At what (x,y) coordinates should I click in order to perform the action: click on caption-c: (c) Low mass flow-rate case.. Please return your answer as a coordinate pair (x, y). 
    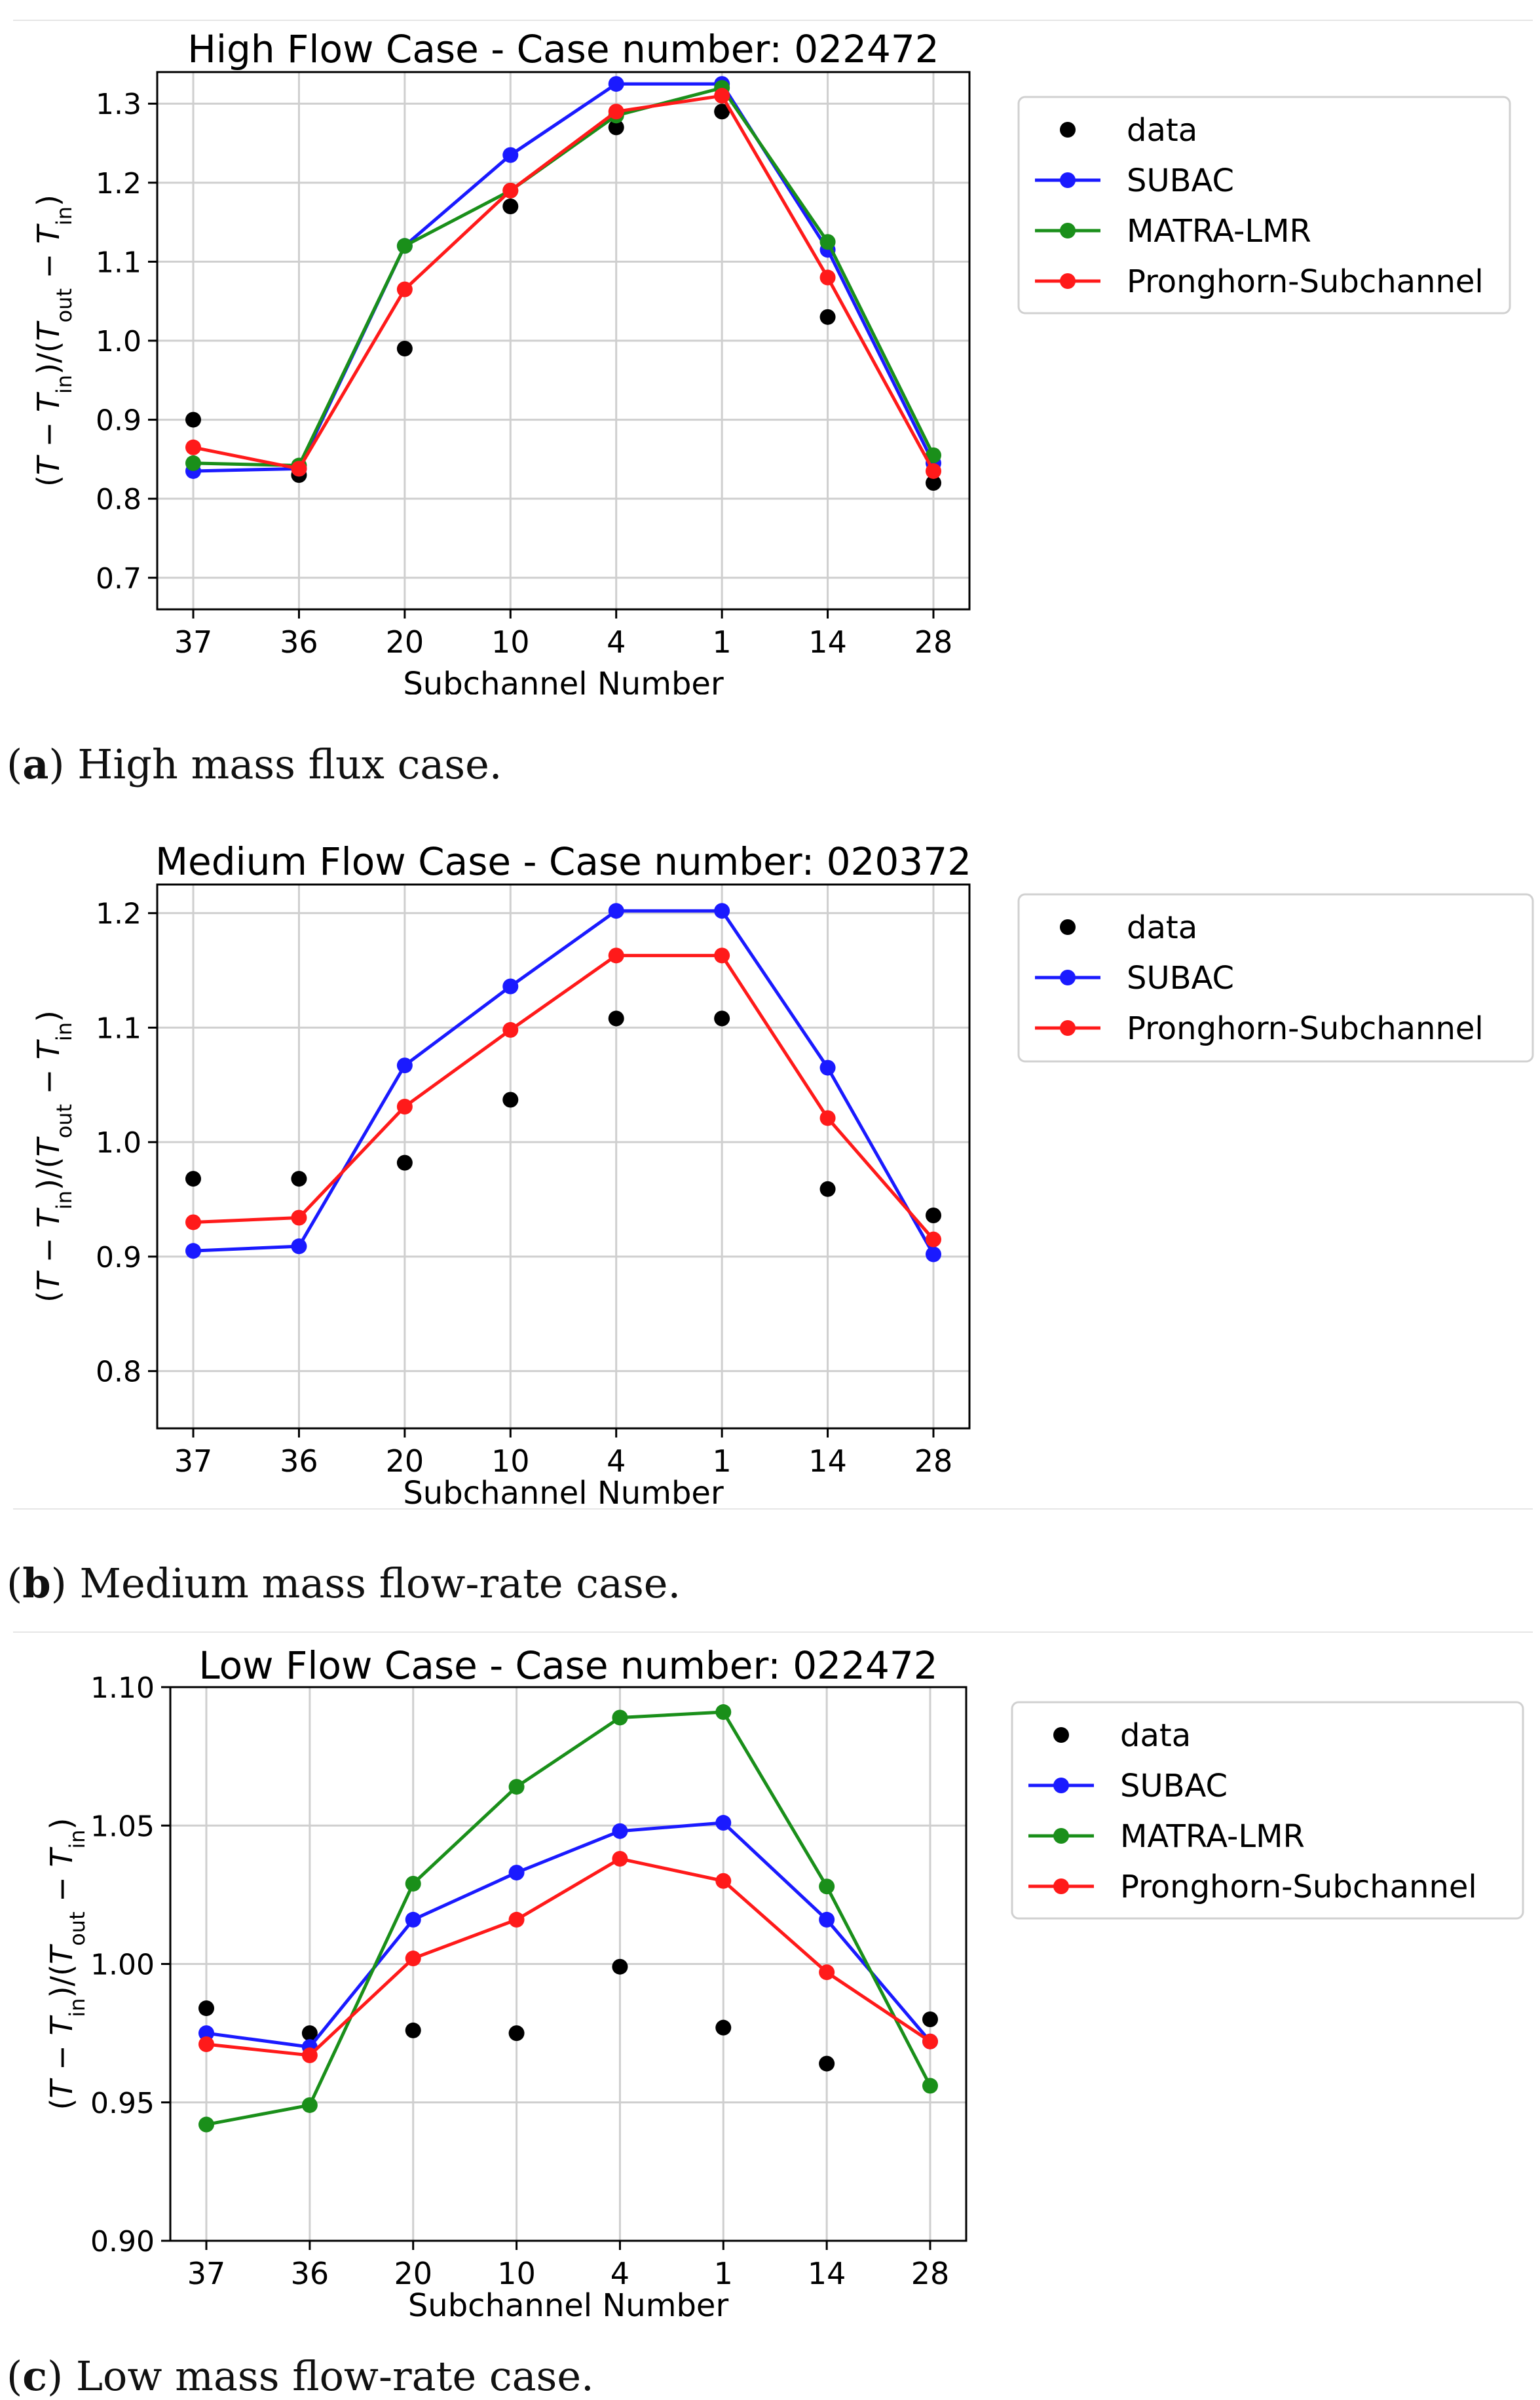
    Looking at the image, I should click on (300, 2376).